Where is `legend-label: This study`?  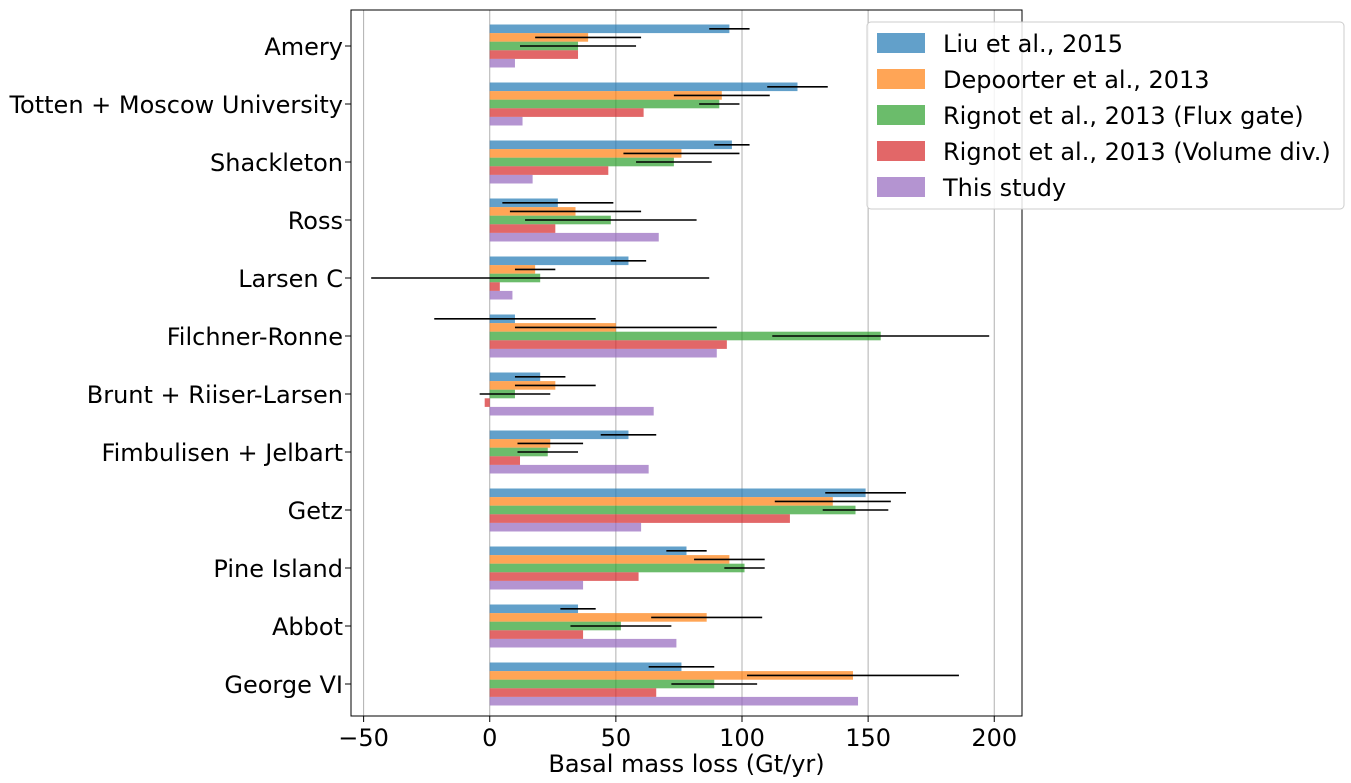 legend-label: This study is located at coordinates (1004, 188).